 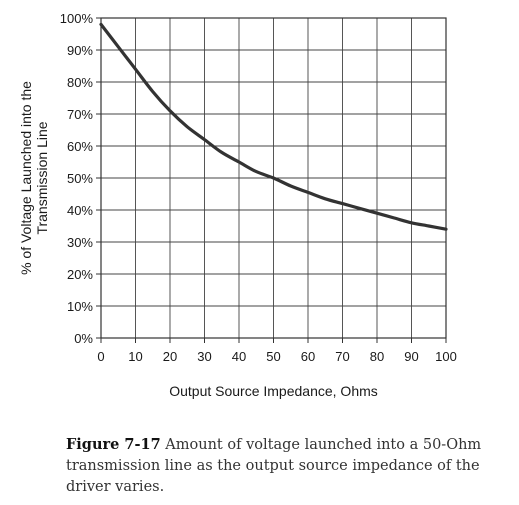 I want to click on x-axis-label: Output Source Impedance, Ohms, so click(x=273, y=391).